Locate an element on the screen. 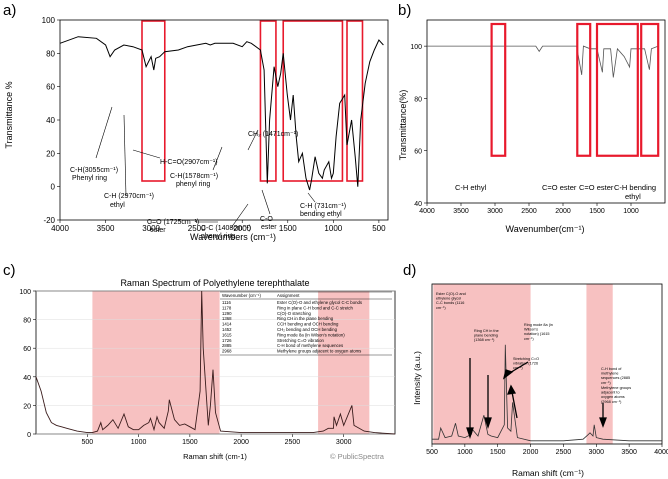 The height and width of the screenshot is (479, 668). annotation-text: (1368 cm⁻¹) is located at coordinates (484, 340).